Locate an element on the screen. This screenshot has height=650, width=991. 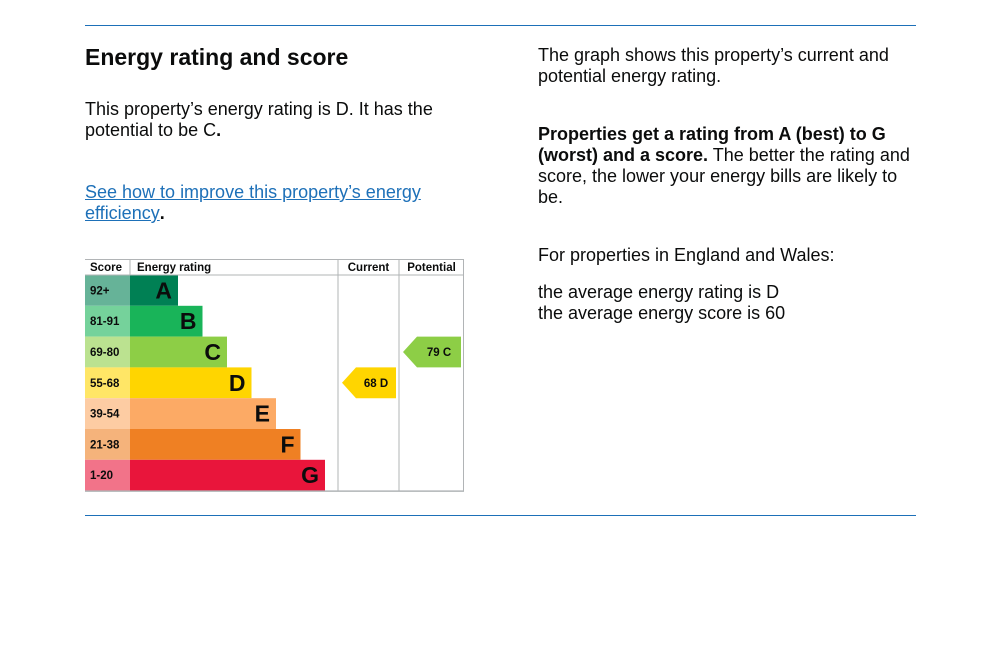
score-header: Score is located at coordinates (106, 268).